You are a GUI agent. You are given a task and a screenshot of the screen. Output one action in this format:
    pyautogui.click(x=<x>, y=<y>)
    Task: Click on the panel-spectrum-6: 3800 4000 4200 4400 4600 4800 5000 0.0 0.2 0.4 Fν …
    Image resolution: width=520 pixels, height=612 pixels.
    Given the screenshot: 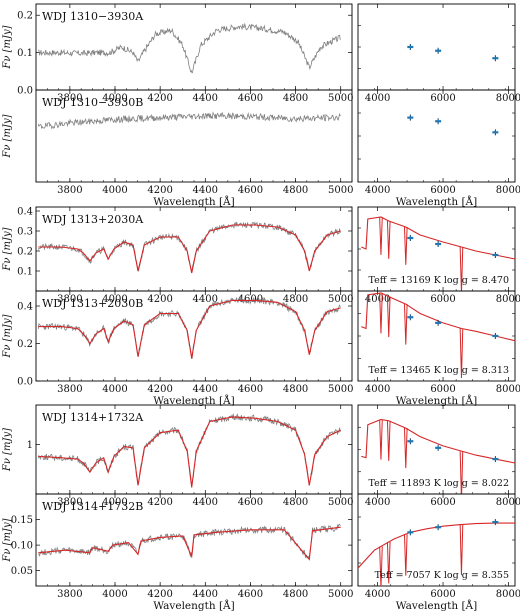 What is the action you would take?
    pyautogui.click(x=177, y=348)
    